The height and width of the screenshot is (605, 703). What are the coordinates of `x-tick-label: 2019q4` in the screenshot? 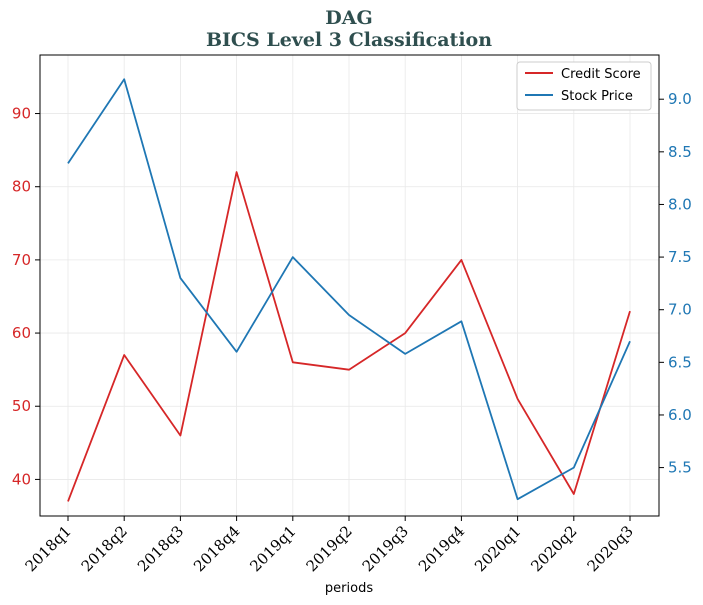 It's located at (441, 548).